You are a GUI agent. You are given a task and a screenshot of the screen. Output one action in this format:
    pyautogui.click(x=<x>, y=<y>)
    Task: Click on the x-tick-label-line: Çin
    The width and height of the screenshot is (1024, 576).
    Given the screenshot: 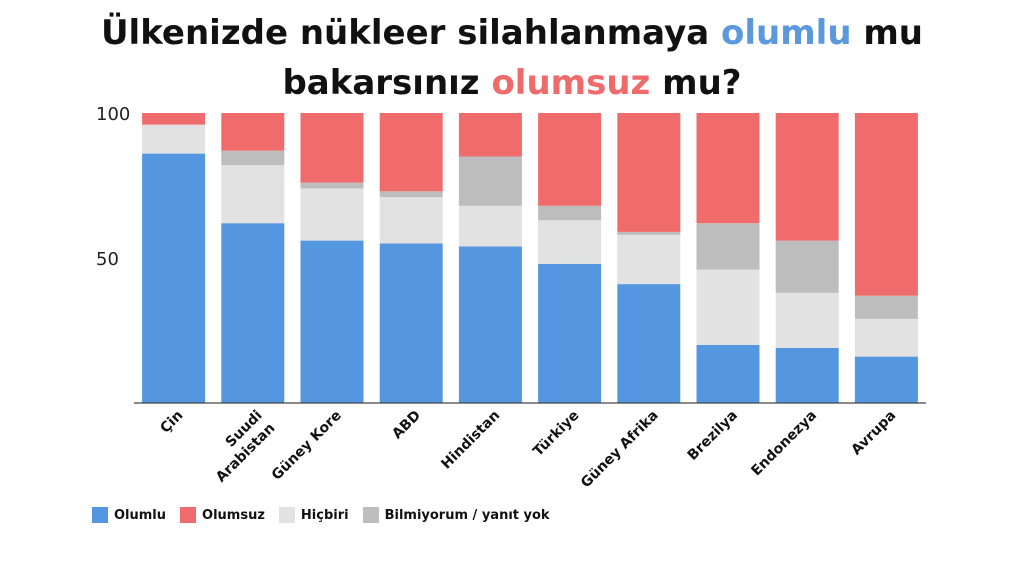 What is the action you would take?
    pyautogui.click(x=171, y=422)
    